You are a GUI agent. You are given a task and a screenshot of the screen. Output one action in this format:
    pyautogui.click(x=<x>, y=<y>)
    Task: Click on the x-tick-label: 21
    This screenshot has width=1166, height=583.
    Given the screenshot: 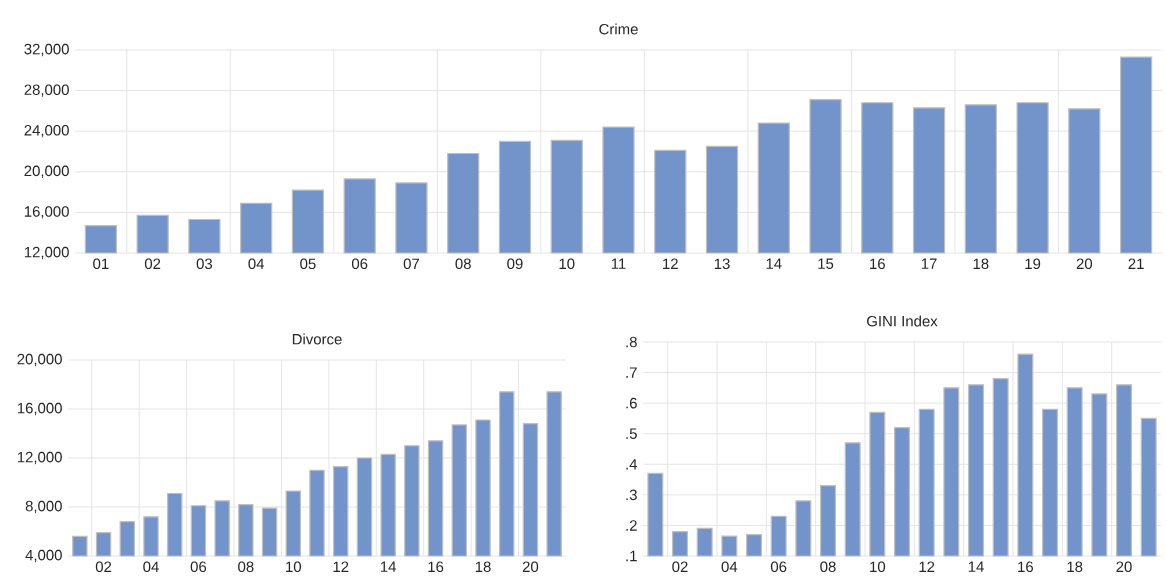 What is the action you would take?
    pyautogui.click(x=1136, y=263)
    